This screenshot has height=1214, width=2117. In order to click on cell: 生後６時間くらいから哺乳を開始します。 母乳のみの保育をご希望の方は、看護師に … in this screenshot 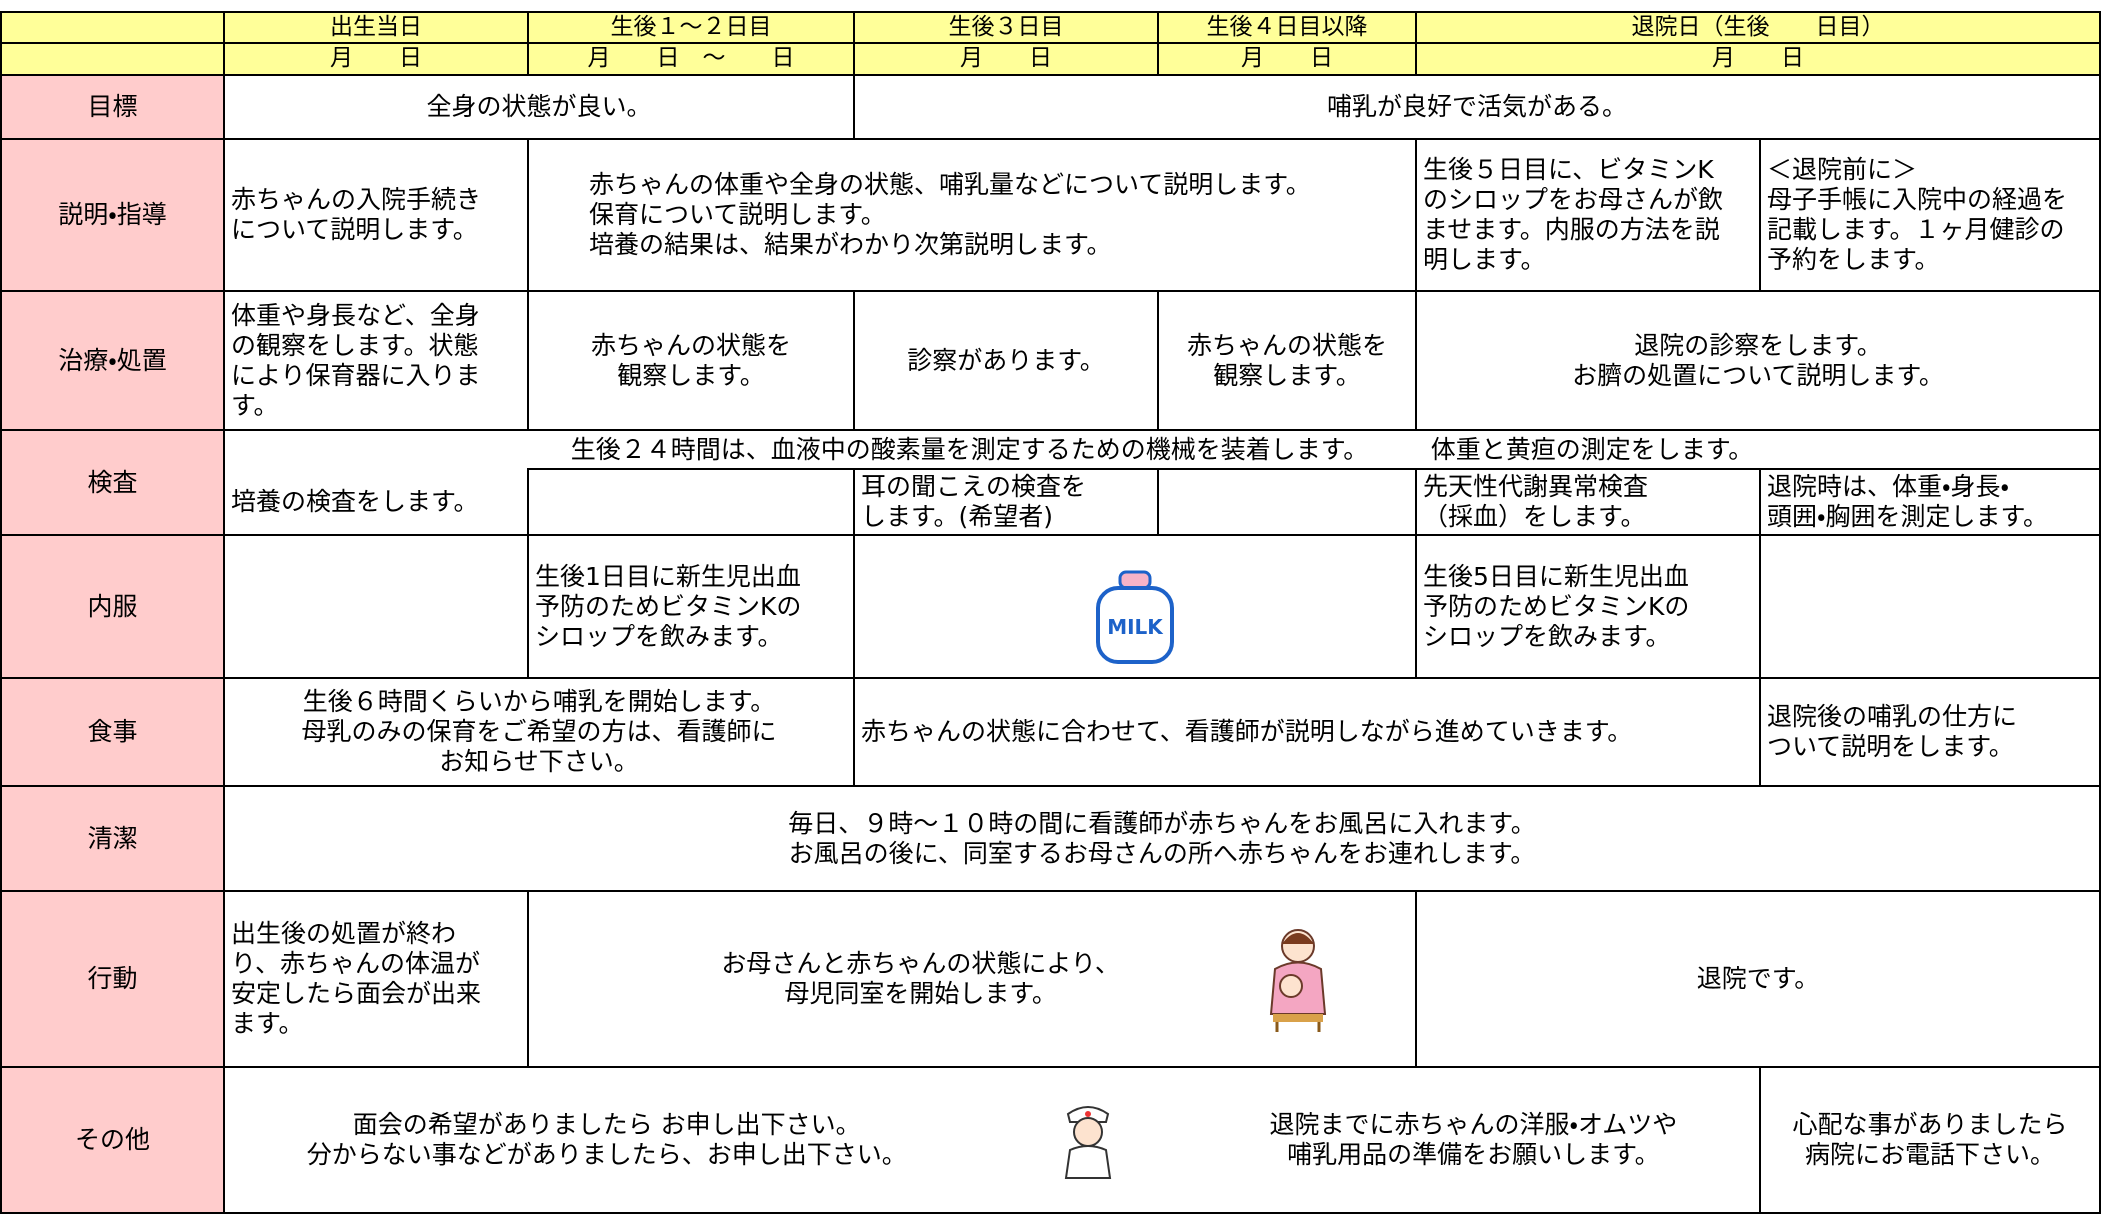, I will do `click(539, 732)`.